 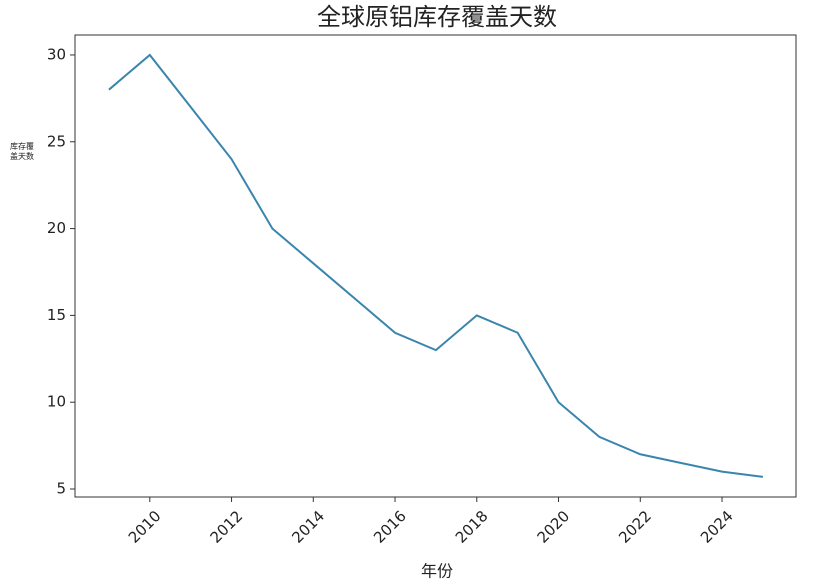 I want to click on x-tick-label: 2018, so click(x=472, y=527).